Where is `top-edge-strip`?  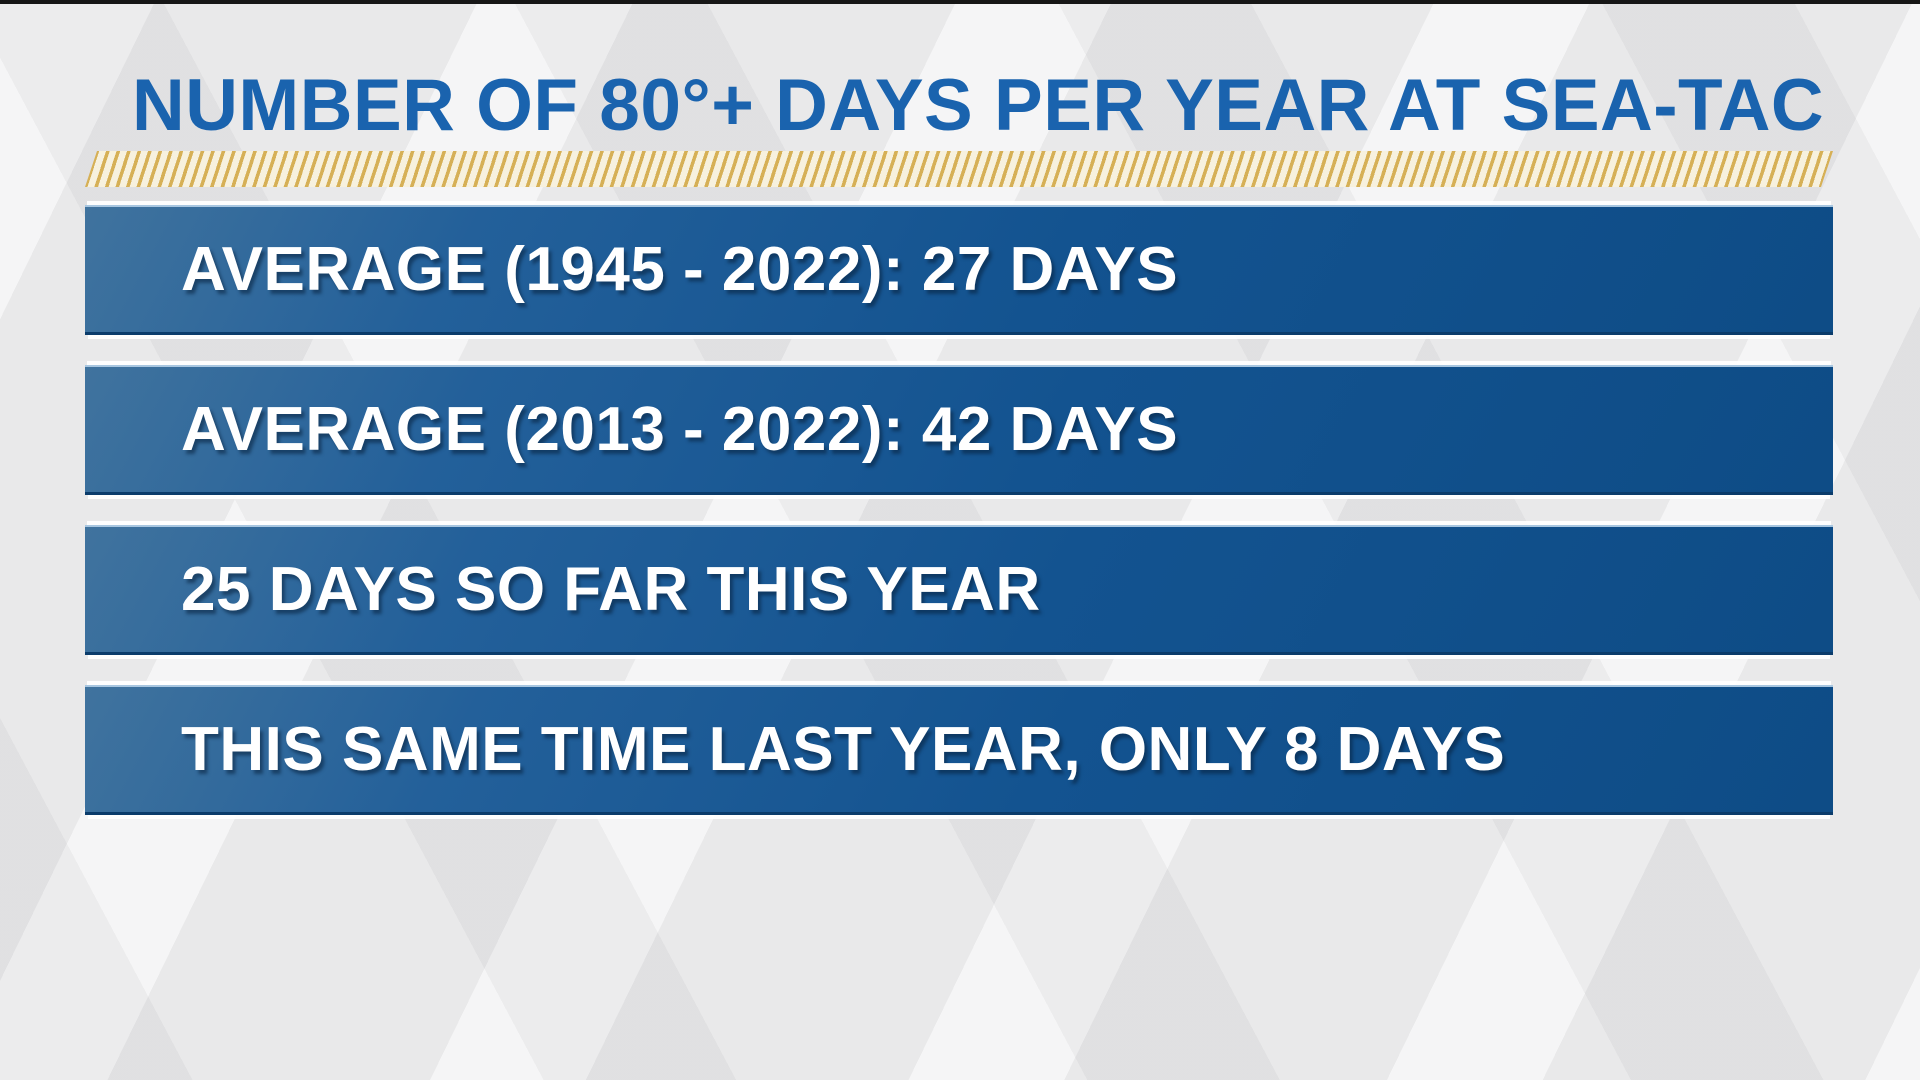 top-edge-strip is located at coordinates (960, 2).